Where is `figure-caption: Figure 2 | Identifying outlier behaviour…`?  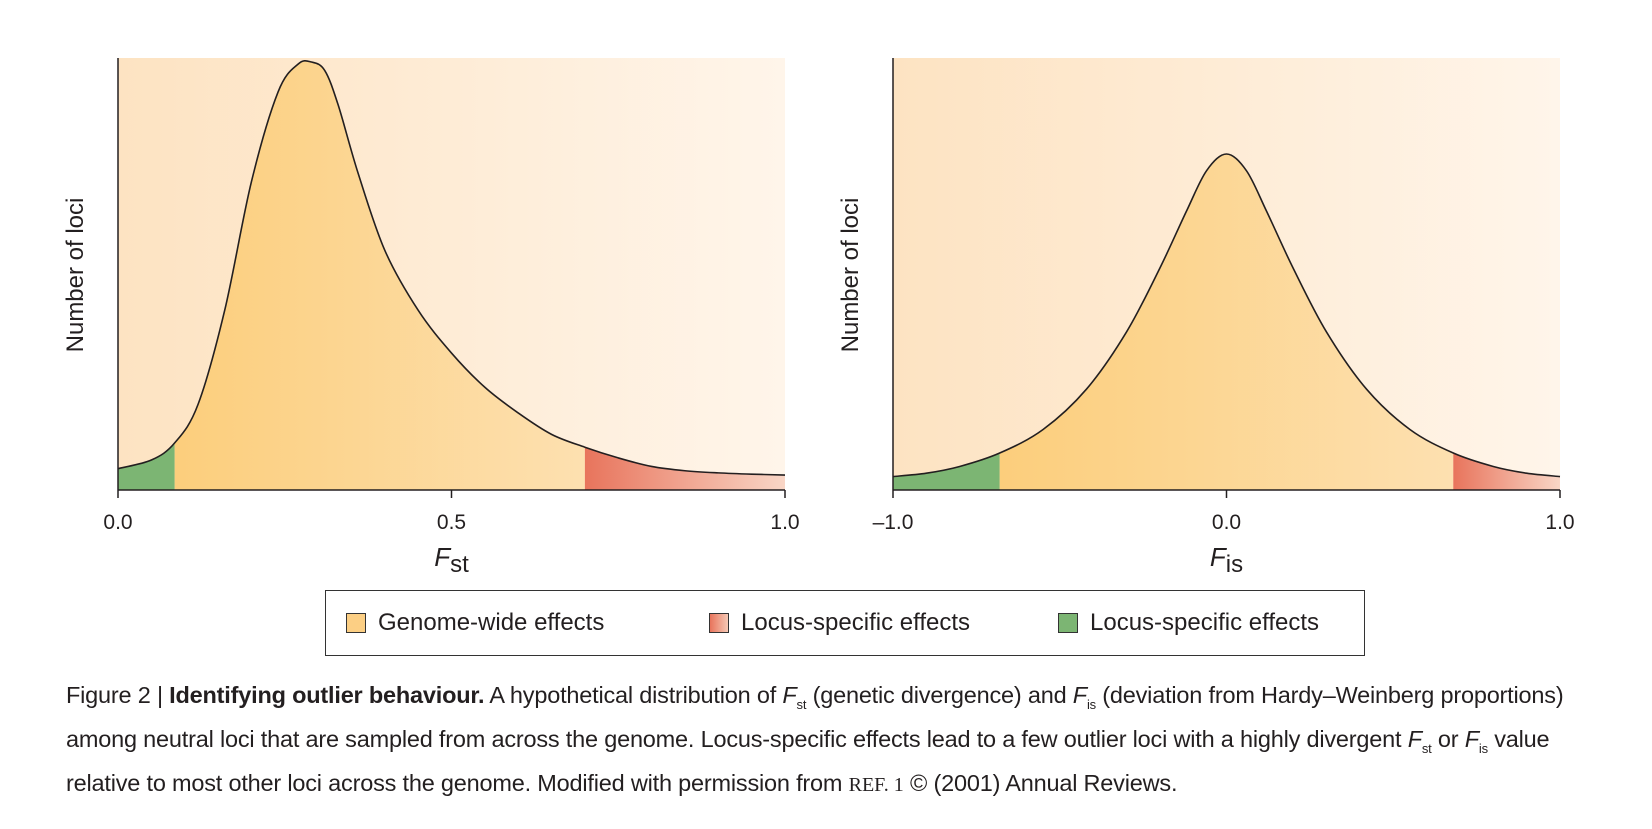 figure-caption: Figure 2 | Identifying outlier behaviour… is located at coordinates (836, 740).